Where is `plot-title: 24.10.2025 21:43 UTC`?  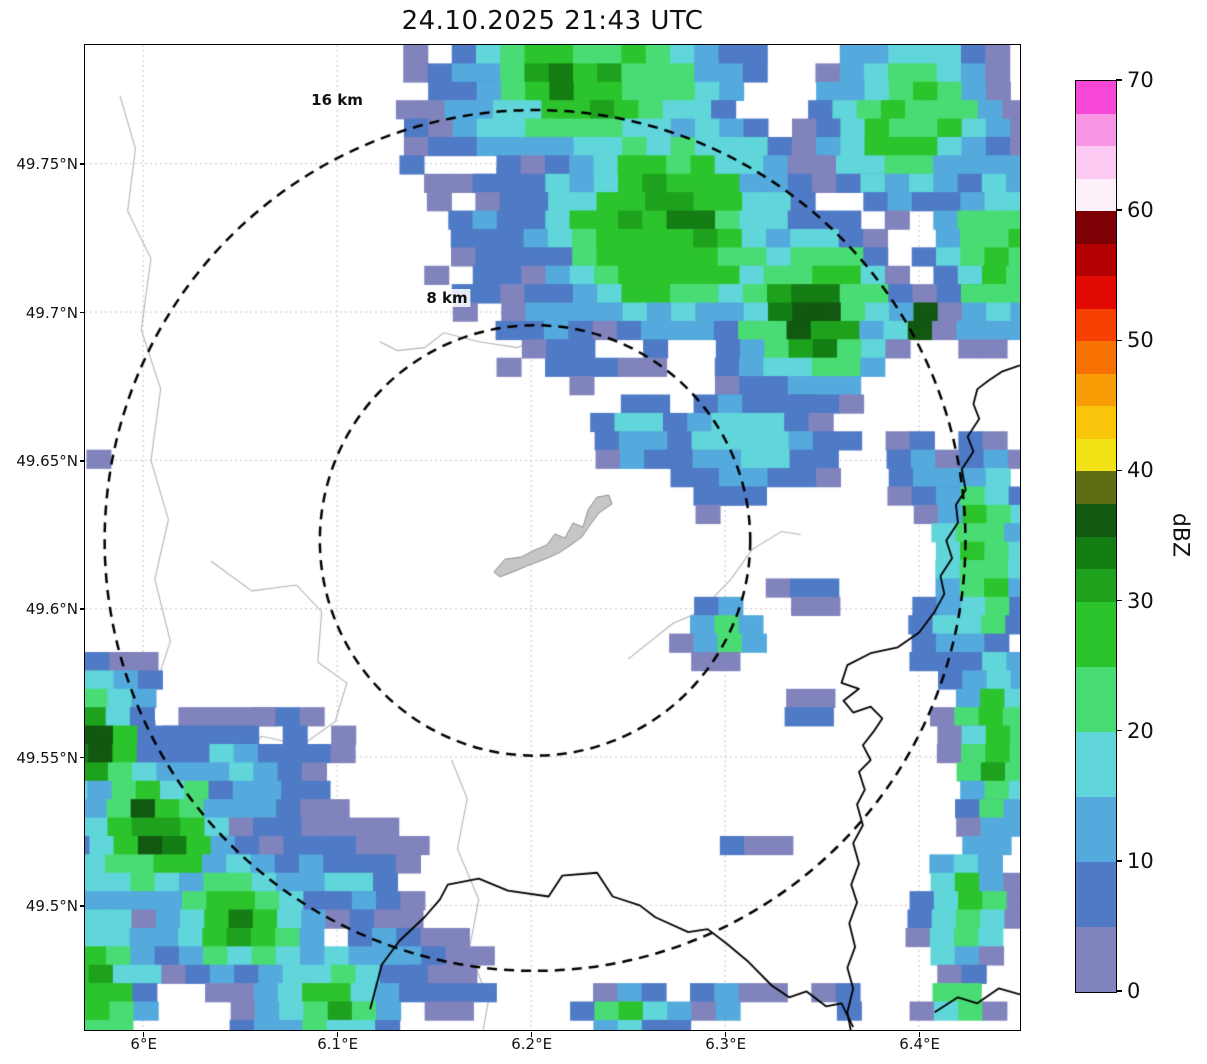 plot-title: 24.10.2025 21:43 UTC is located at coordinates (552, 21).